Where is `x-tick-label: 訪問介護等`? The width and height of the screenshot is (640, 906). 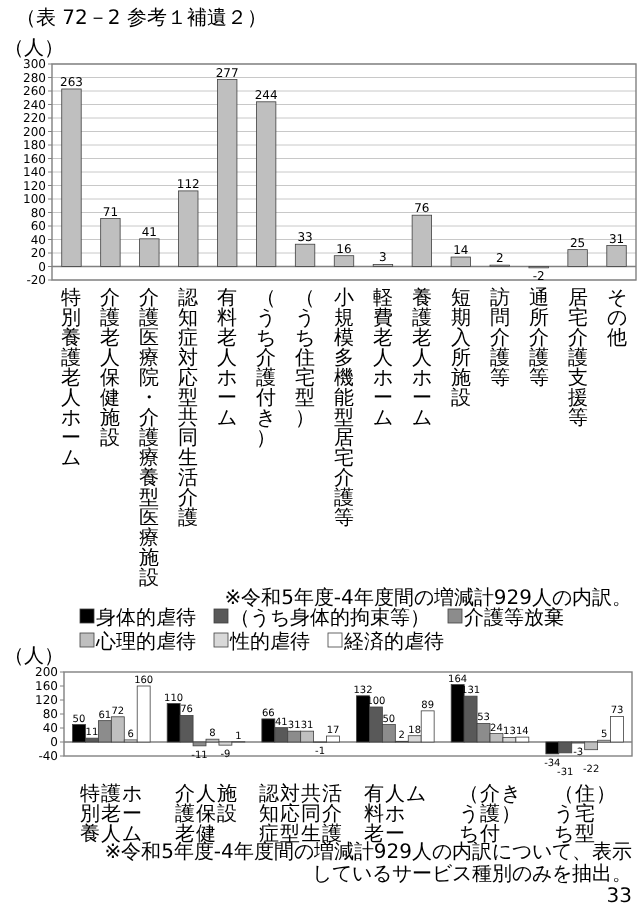
x-tick-label: 訪問介護等 is located at coordinates (499, 338).